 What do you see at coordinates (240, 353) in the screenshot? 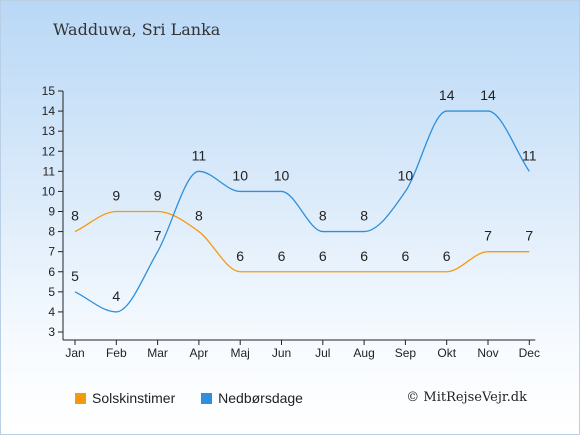
I see `x-tick-label: Maj` at bounding box center [240, 353].